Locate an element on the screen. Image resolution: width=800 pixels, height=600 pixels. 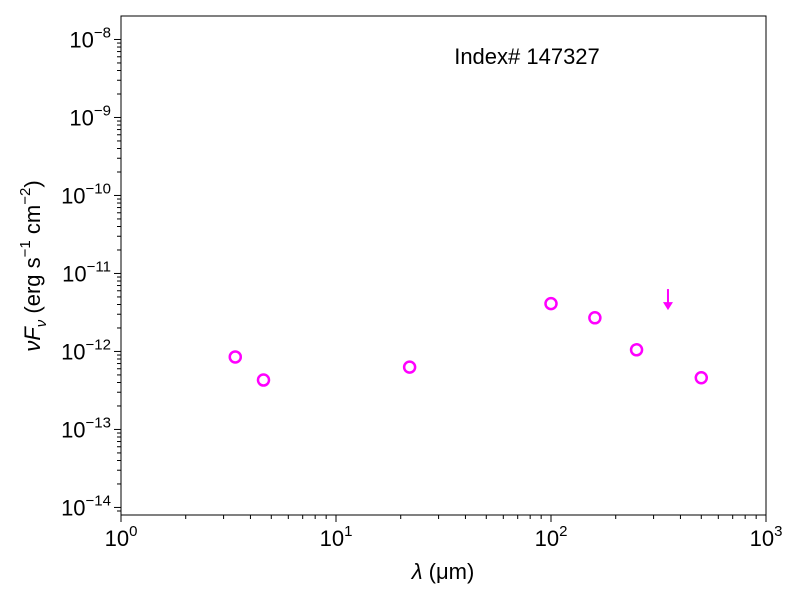
x-axis-label: λ (μm) is located at coordinates (443, 571).